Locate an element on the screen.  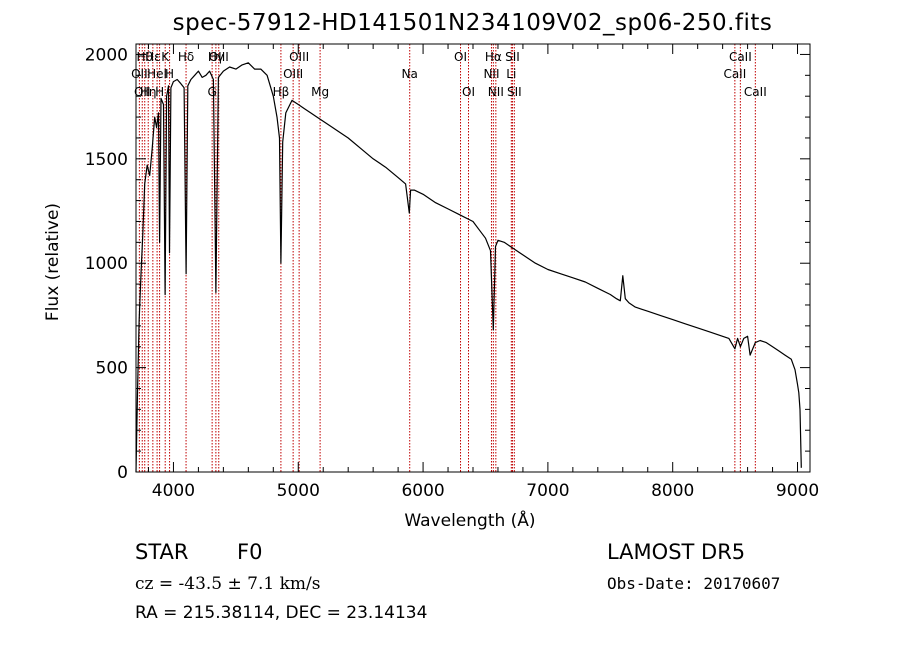
line-marker-label: Hα is located at coordinates (493, 57).